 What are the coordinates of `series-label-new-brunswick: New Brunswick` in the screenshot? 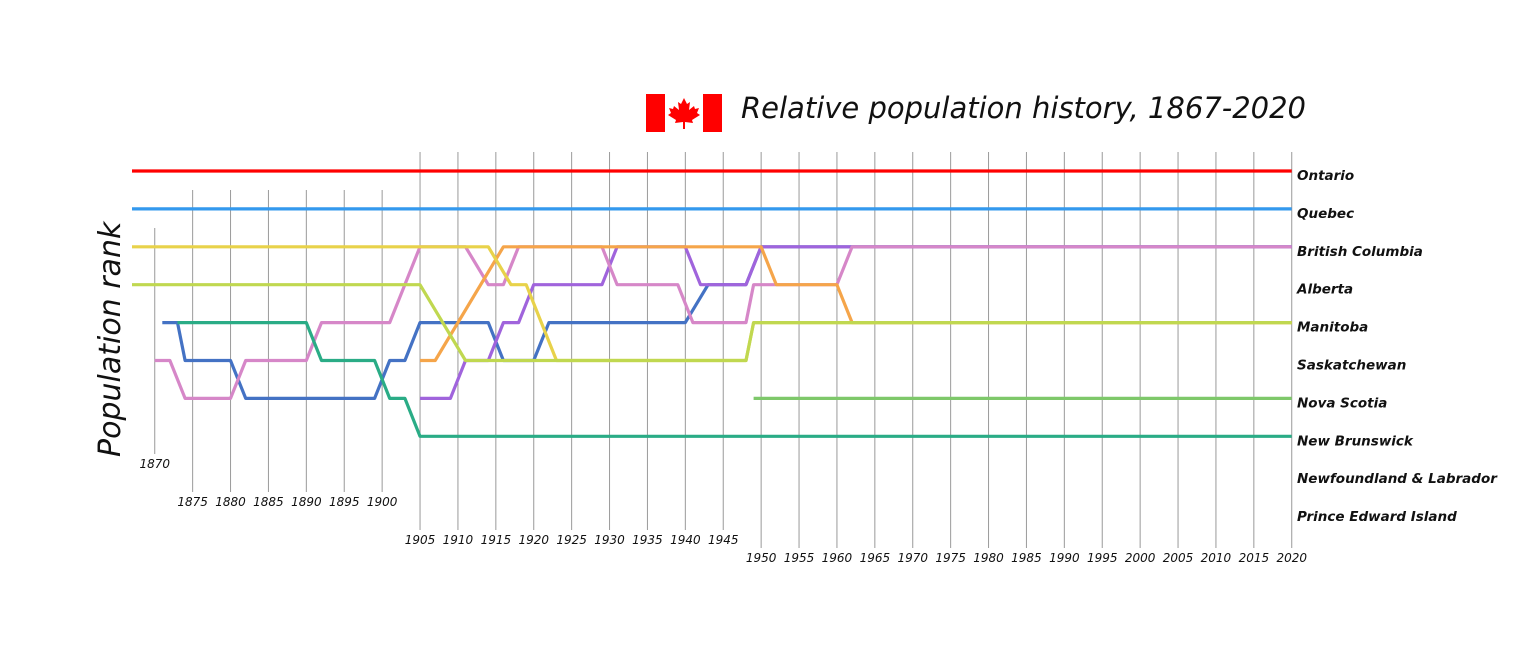 It's located at (1355, 441).